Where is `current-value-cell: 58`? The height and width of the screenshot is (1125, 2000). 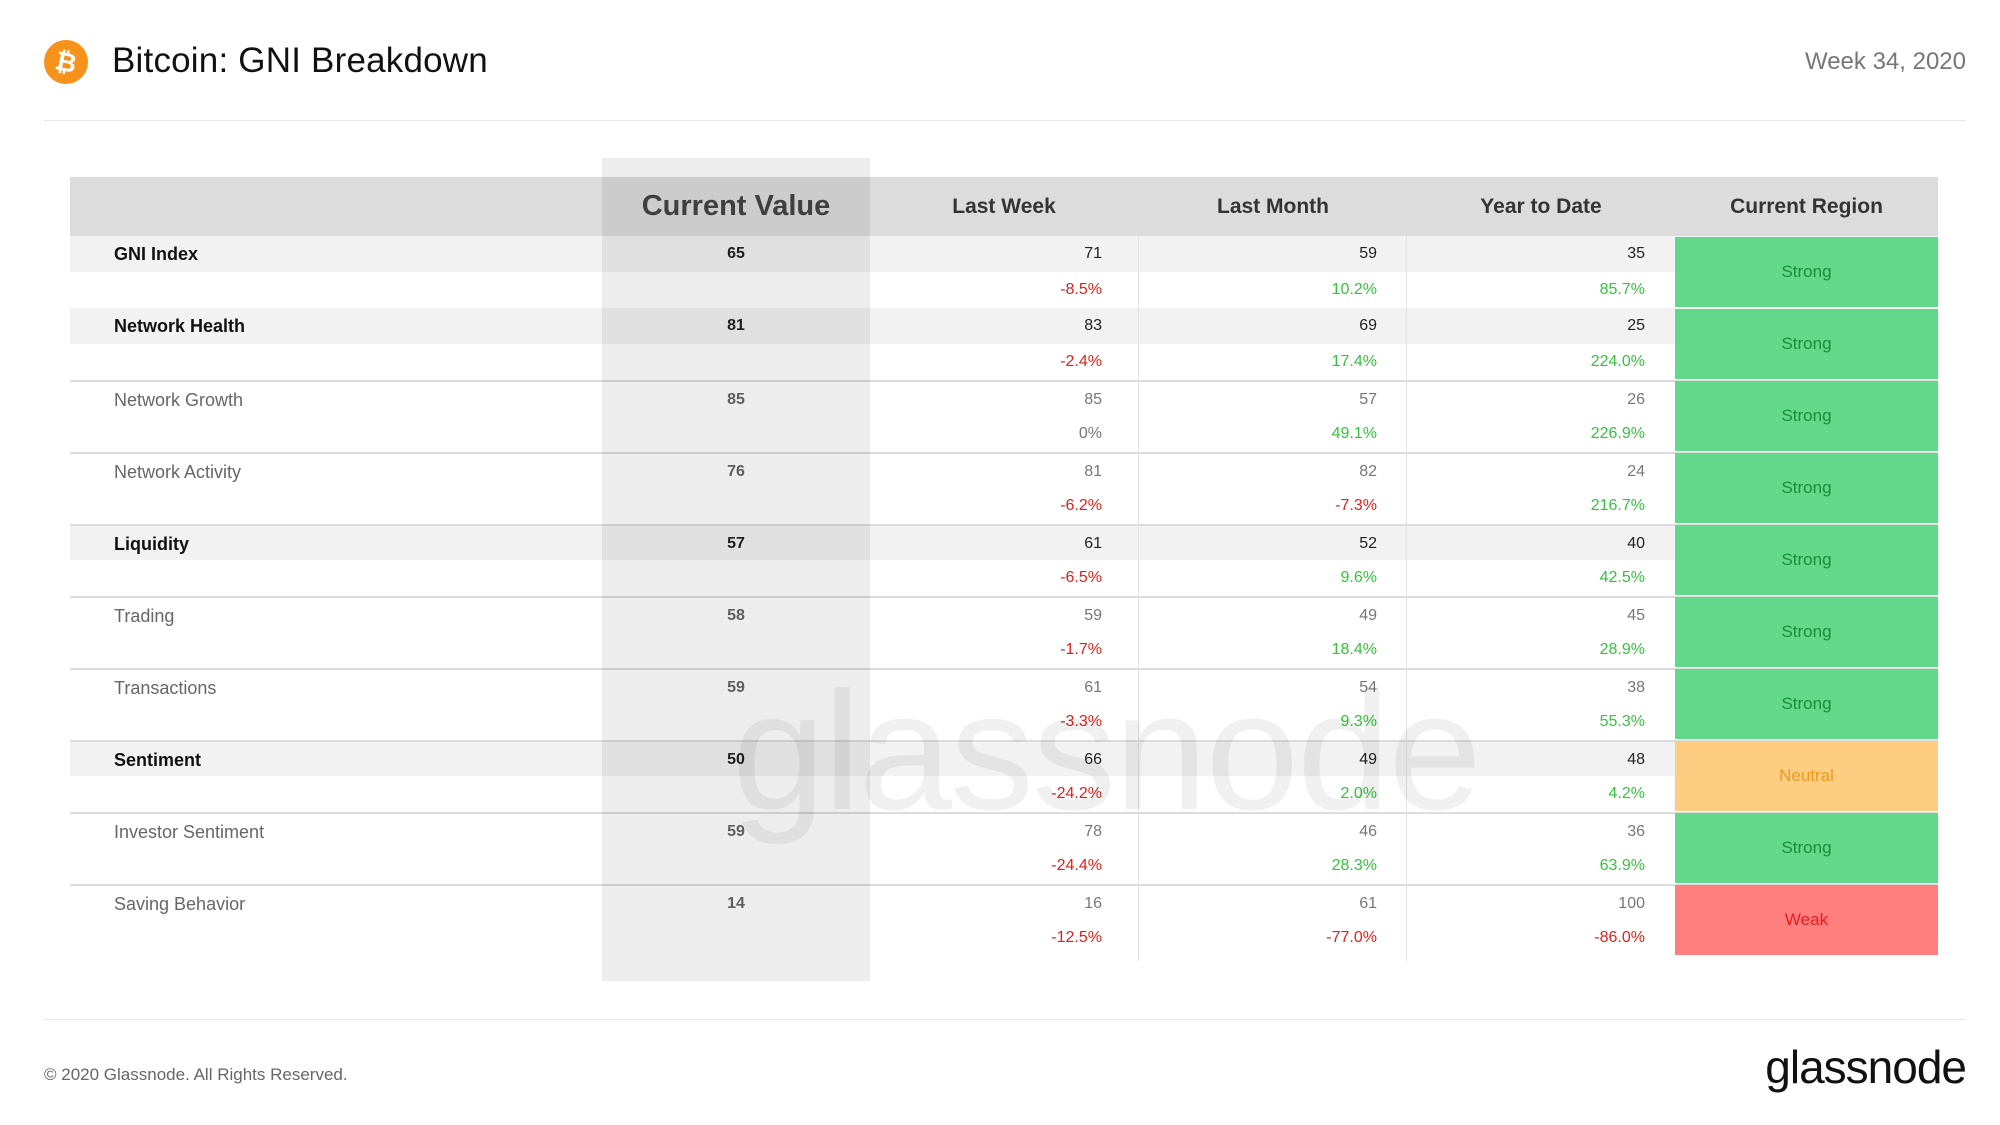 current-value-cell: 58 is located at coordinates (736, 615).